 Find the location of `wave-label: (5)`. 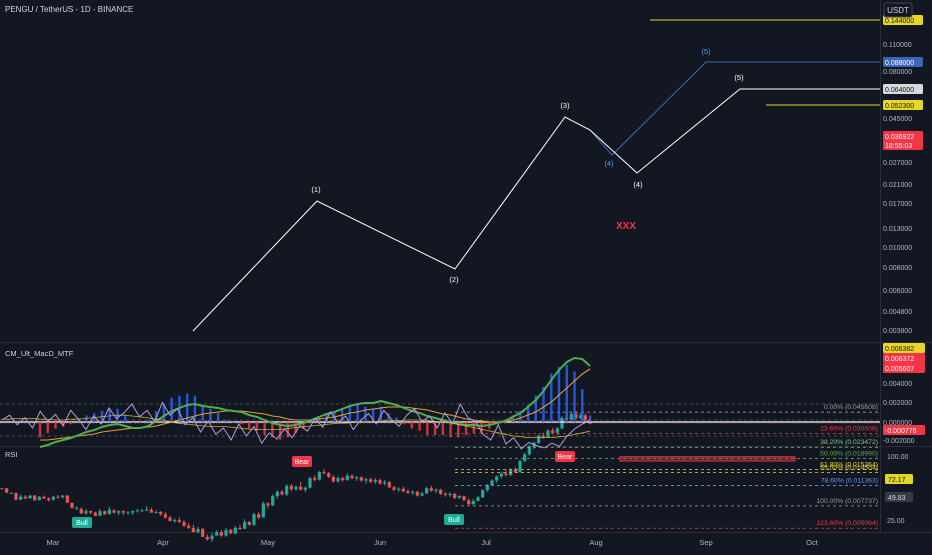

wave-label: (5) is located at coordinates (739, 77).